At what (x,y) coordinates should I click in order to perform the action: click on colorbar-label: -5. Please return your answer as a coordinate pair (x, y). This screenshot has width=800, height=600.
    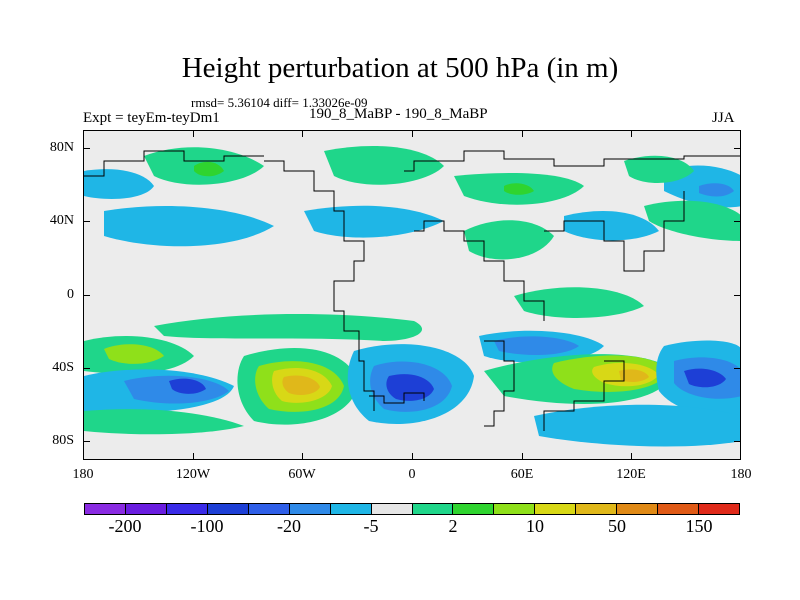
    Looking at the image, I should click on (371, 526).